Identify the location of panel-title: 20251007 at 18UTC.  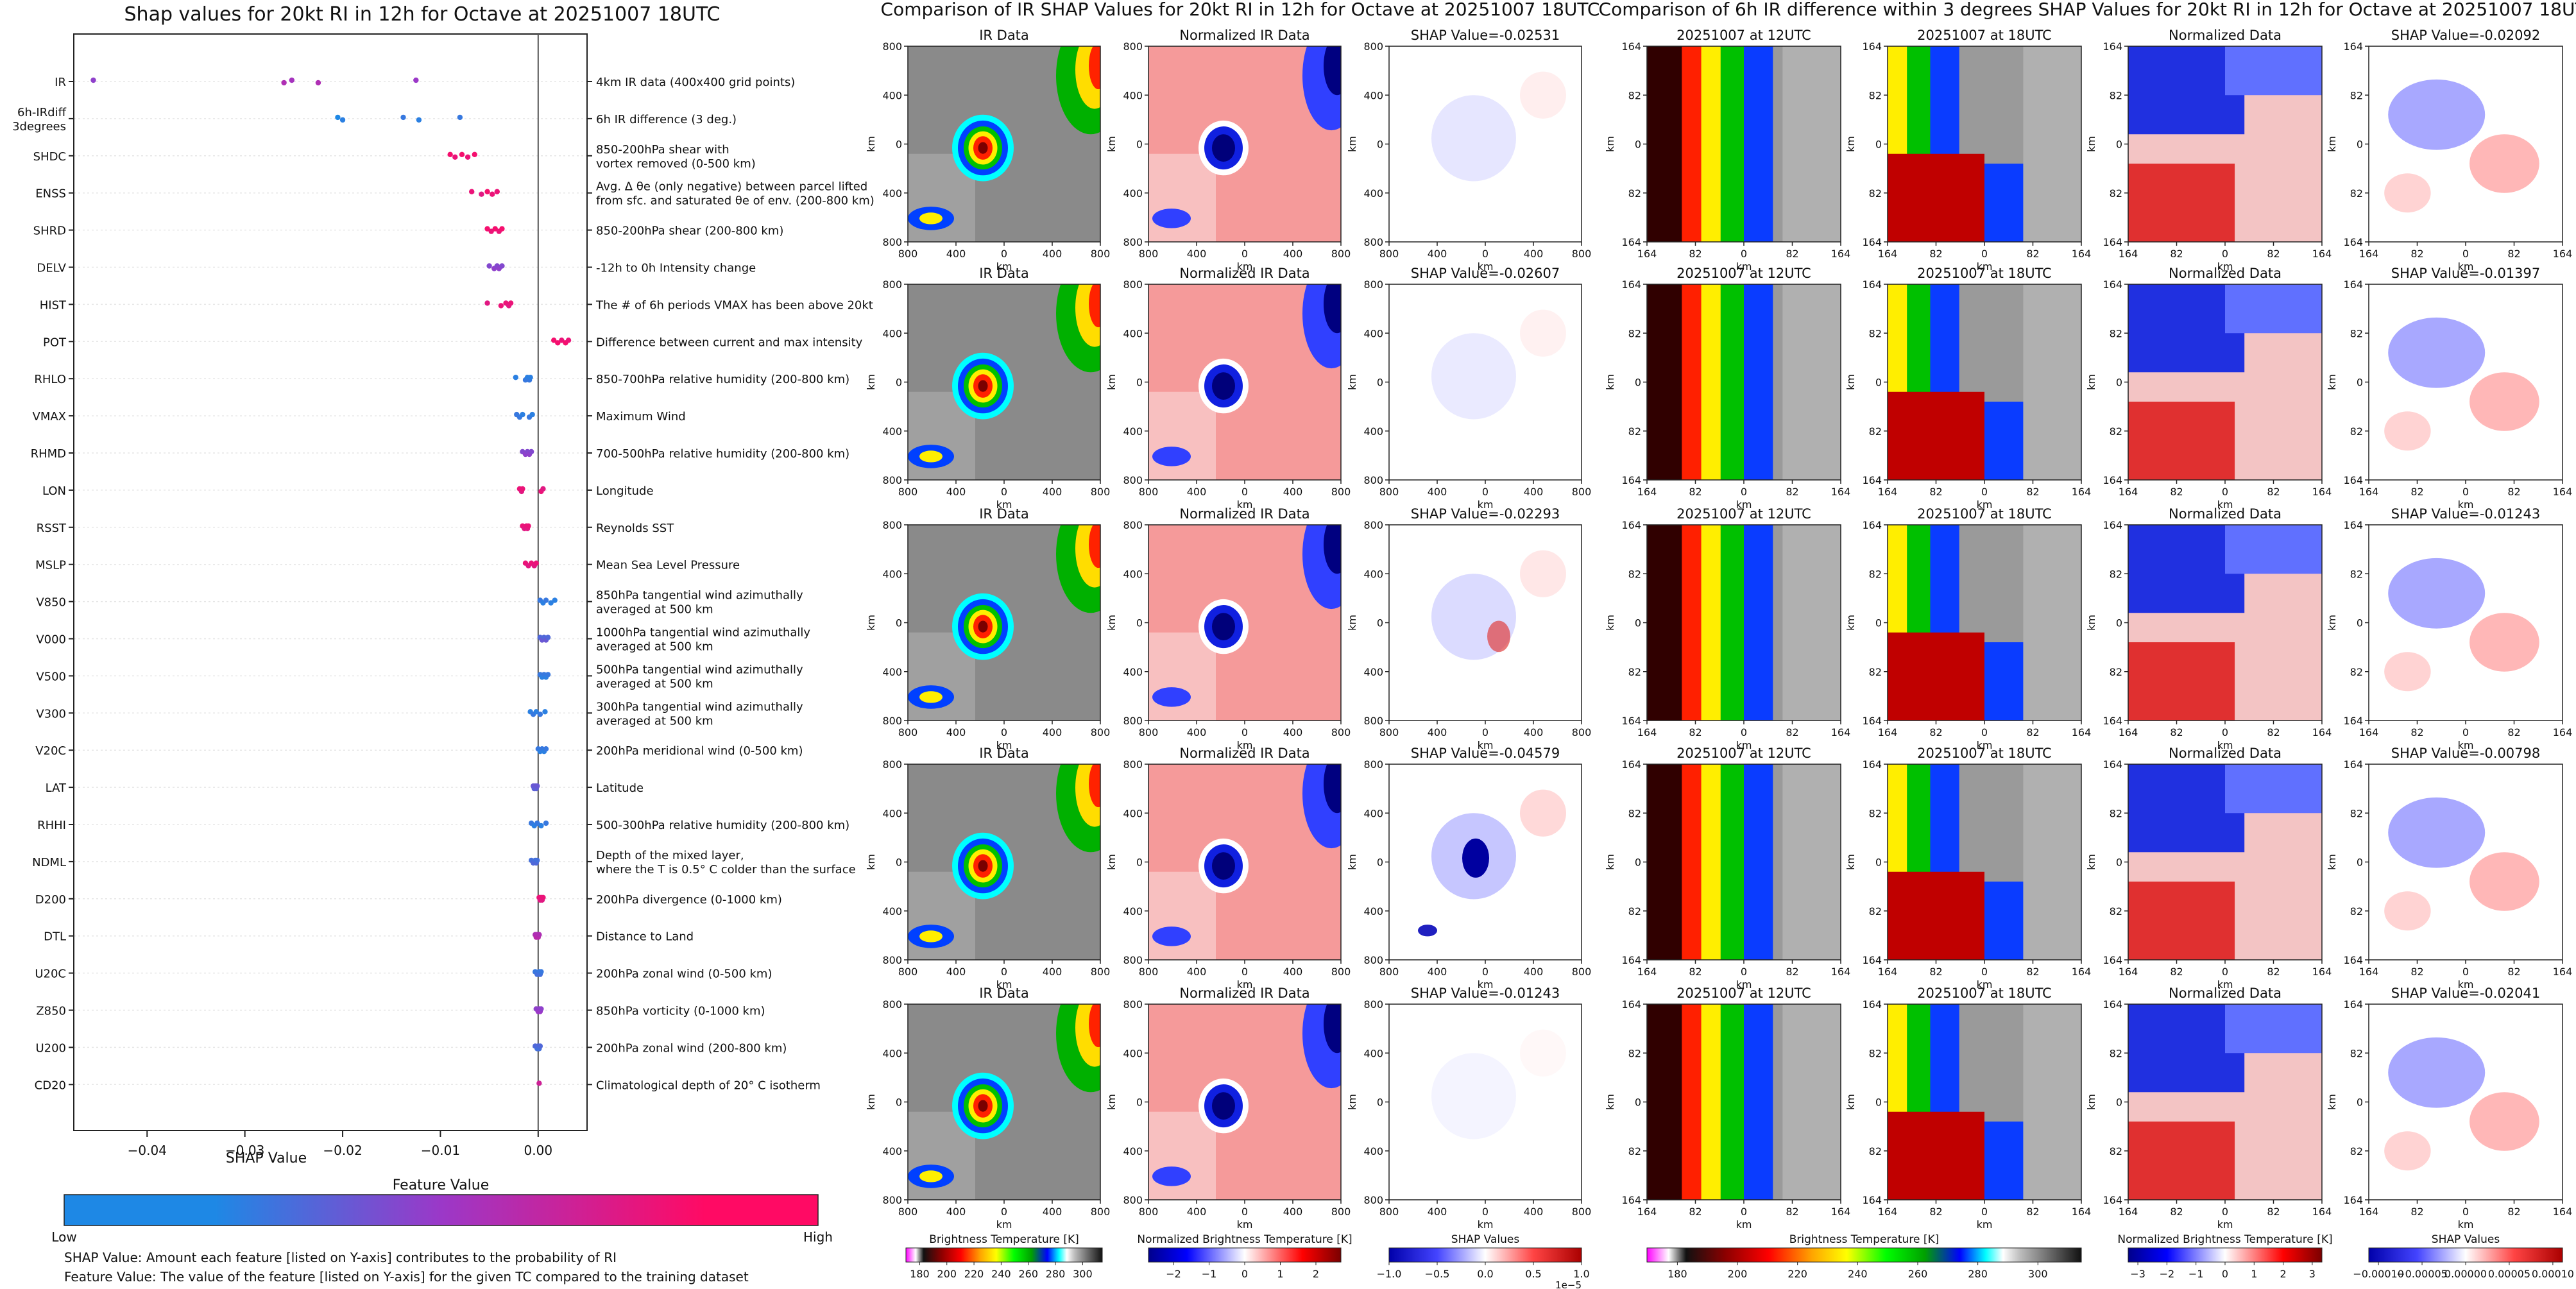
(1984, 993).